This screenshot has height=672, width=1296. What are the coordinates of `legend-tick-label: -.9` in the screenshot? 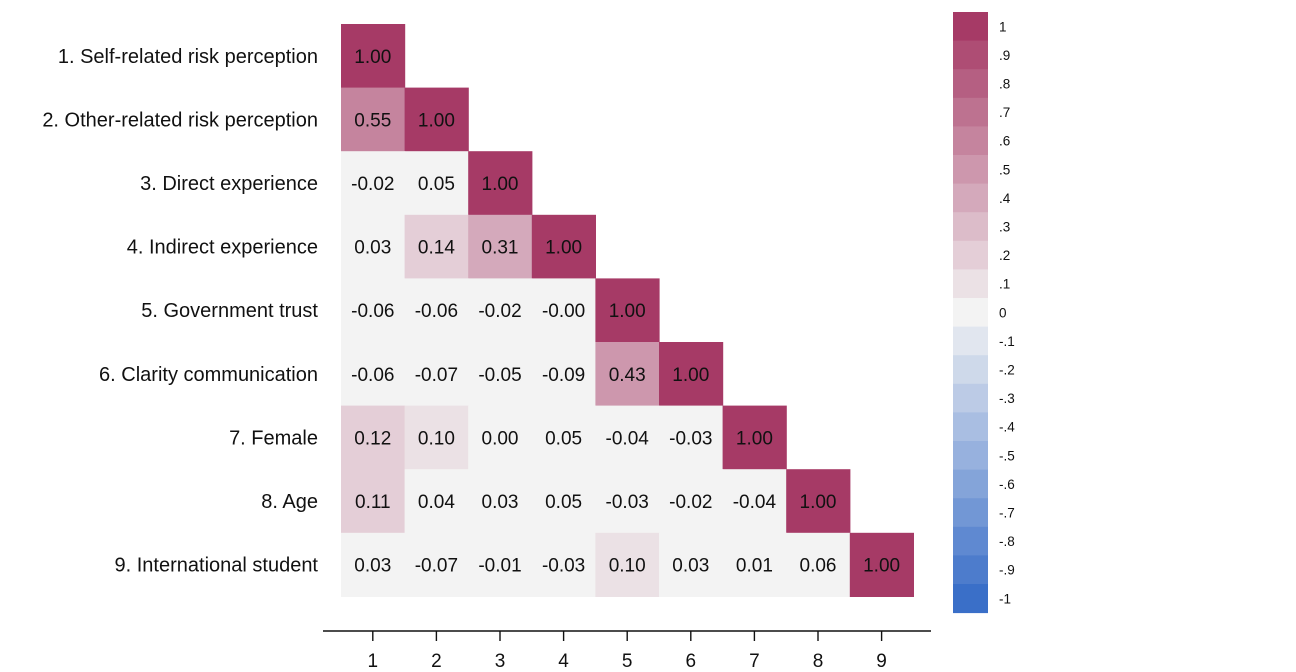 It's located at (1007, 570).